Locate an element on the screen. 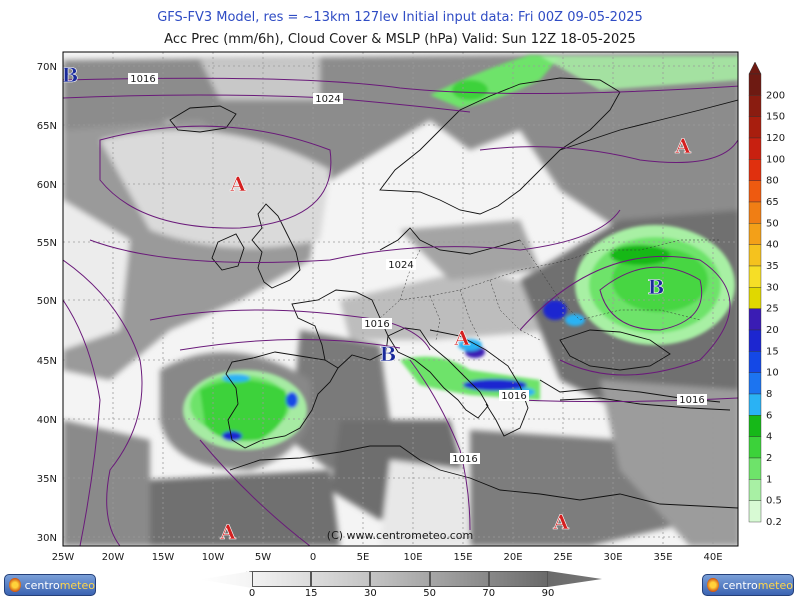  lon-label: 30E is located at coordinates (612, 557).